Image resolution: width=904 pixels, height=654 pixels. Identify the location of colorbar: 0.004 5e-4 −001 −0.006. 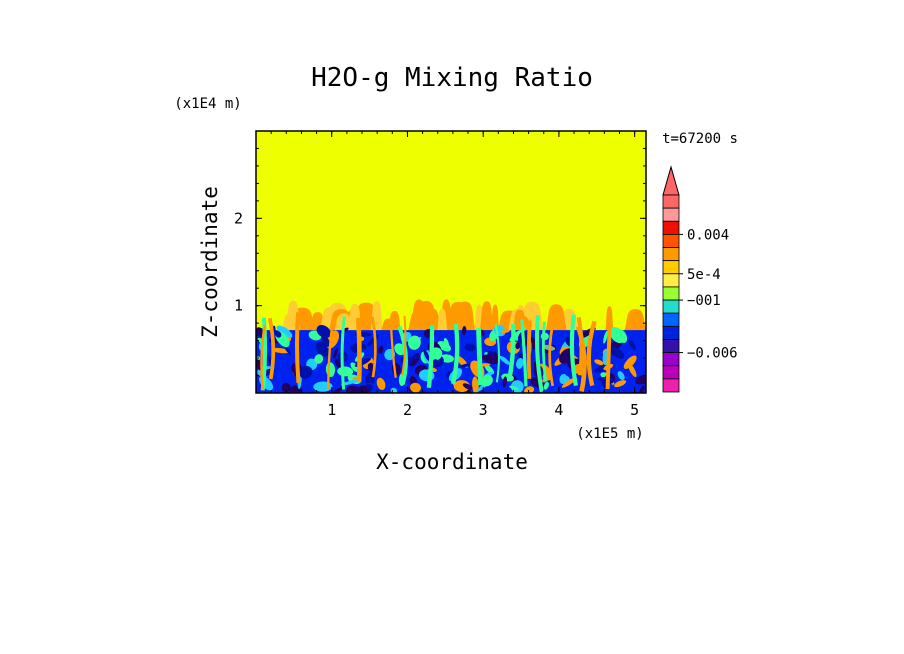
(700, 279).